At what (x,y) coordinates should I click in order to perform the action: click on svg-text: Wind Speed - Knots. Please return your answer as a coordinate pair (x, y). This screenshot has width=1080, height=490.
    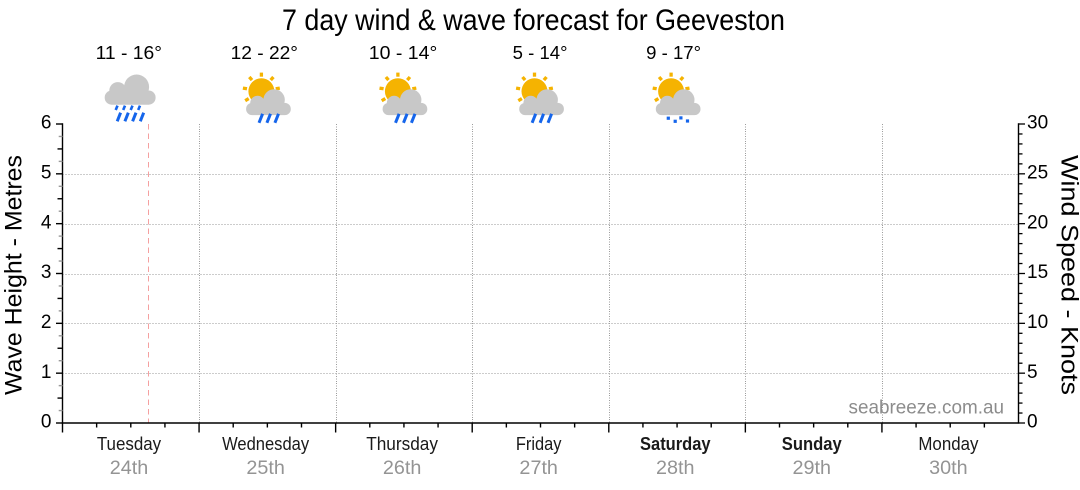
    Looking at the image, I should click on (1068, 275).